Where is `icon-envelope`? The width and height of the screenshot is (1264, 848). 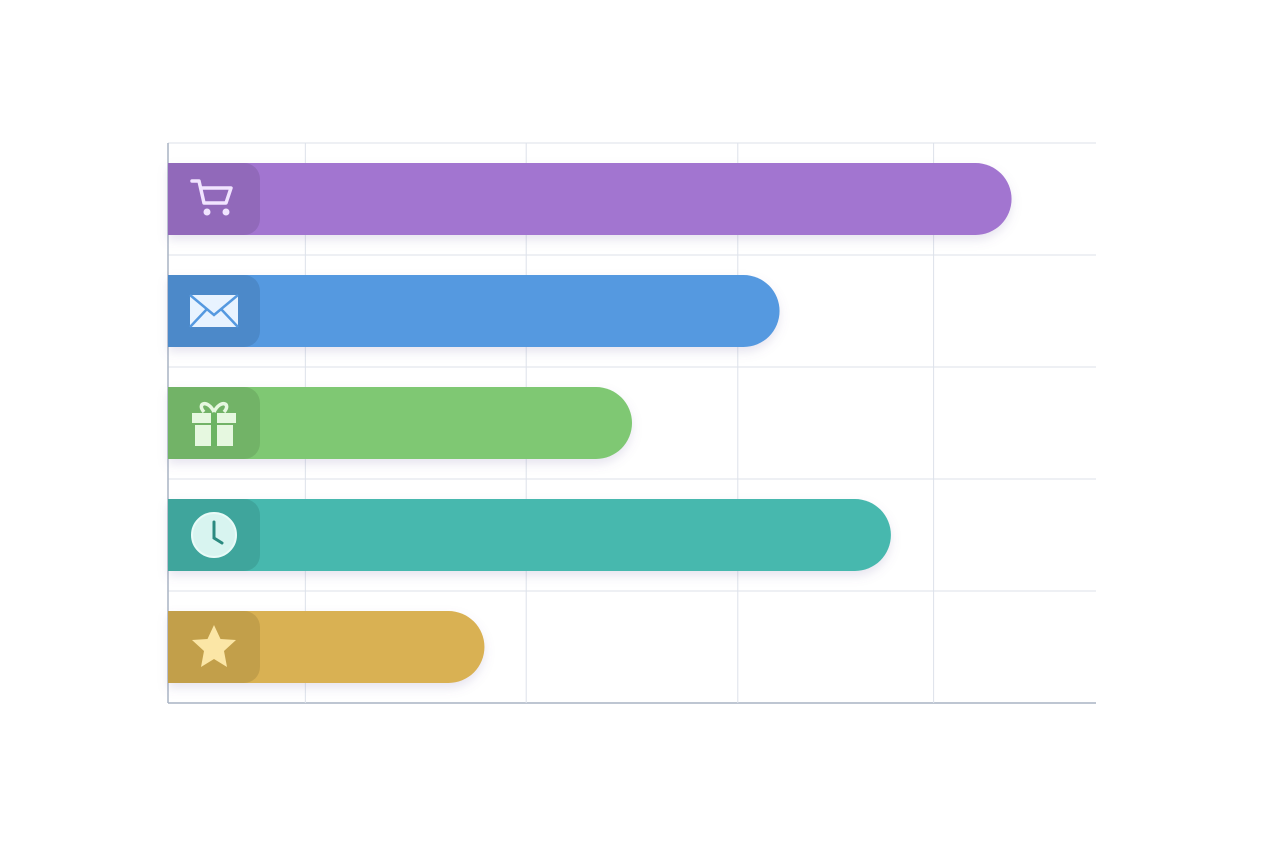
icon-envelope is located at coordinates (214, 311).